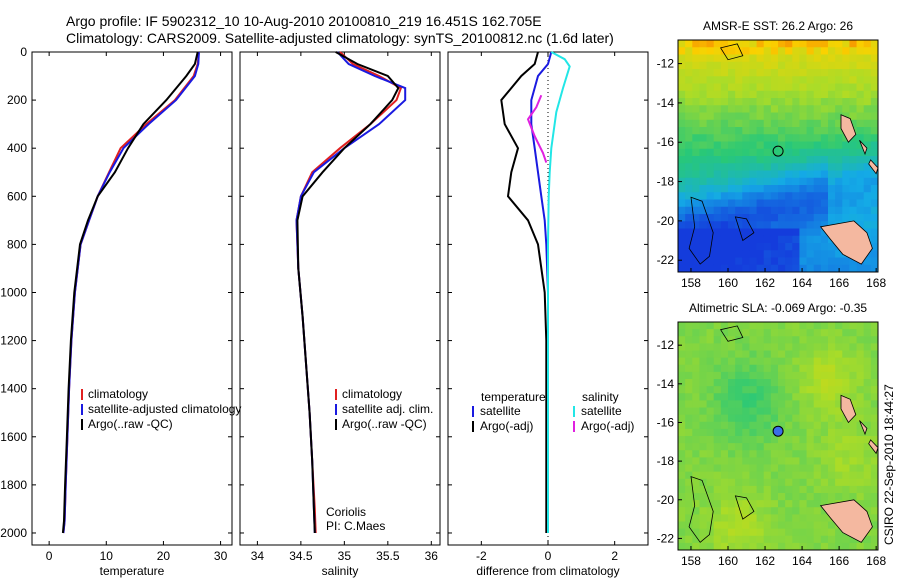 This screenshot has height=580, width=900. I want to click on series-line, so click(131, 292).